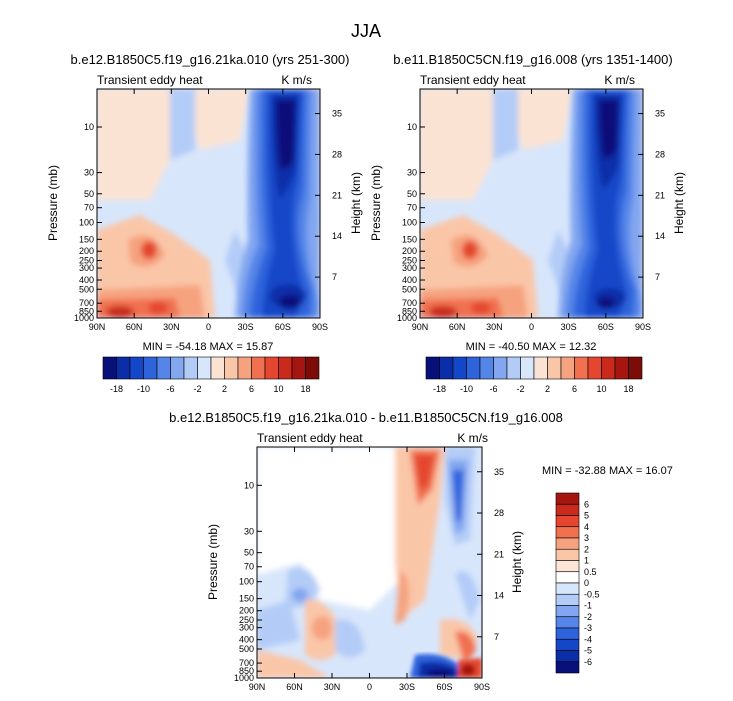  I want to click on min-max-text: MIN = -40.50 MAX = 12.32, so click(531, 347).